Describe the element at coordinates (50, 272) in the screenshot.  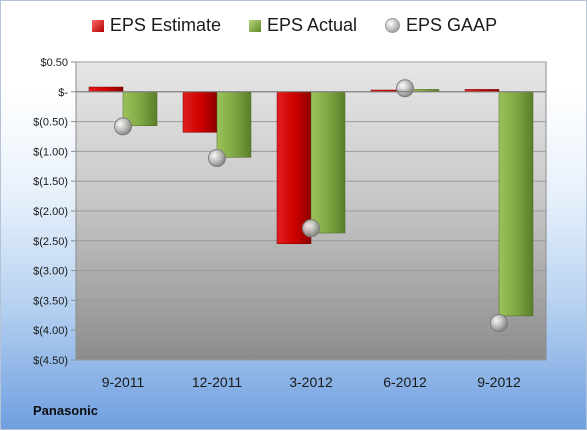
I see `y-tick-label: $(3.00)` at that location.